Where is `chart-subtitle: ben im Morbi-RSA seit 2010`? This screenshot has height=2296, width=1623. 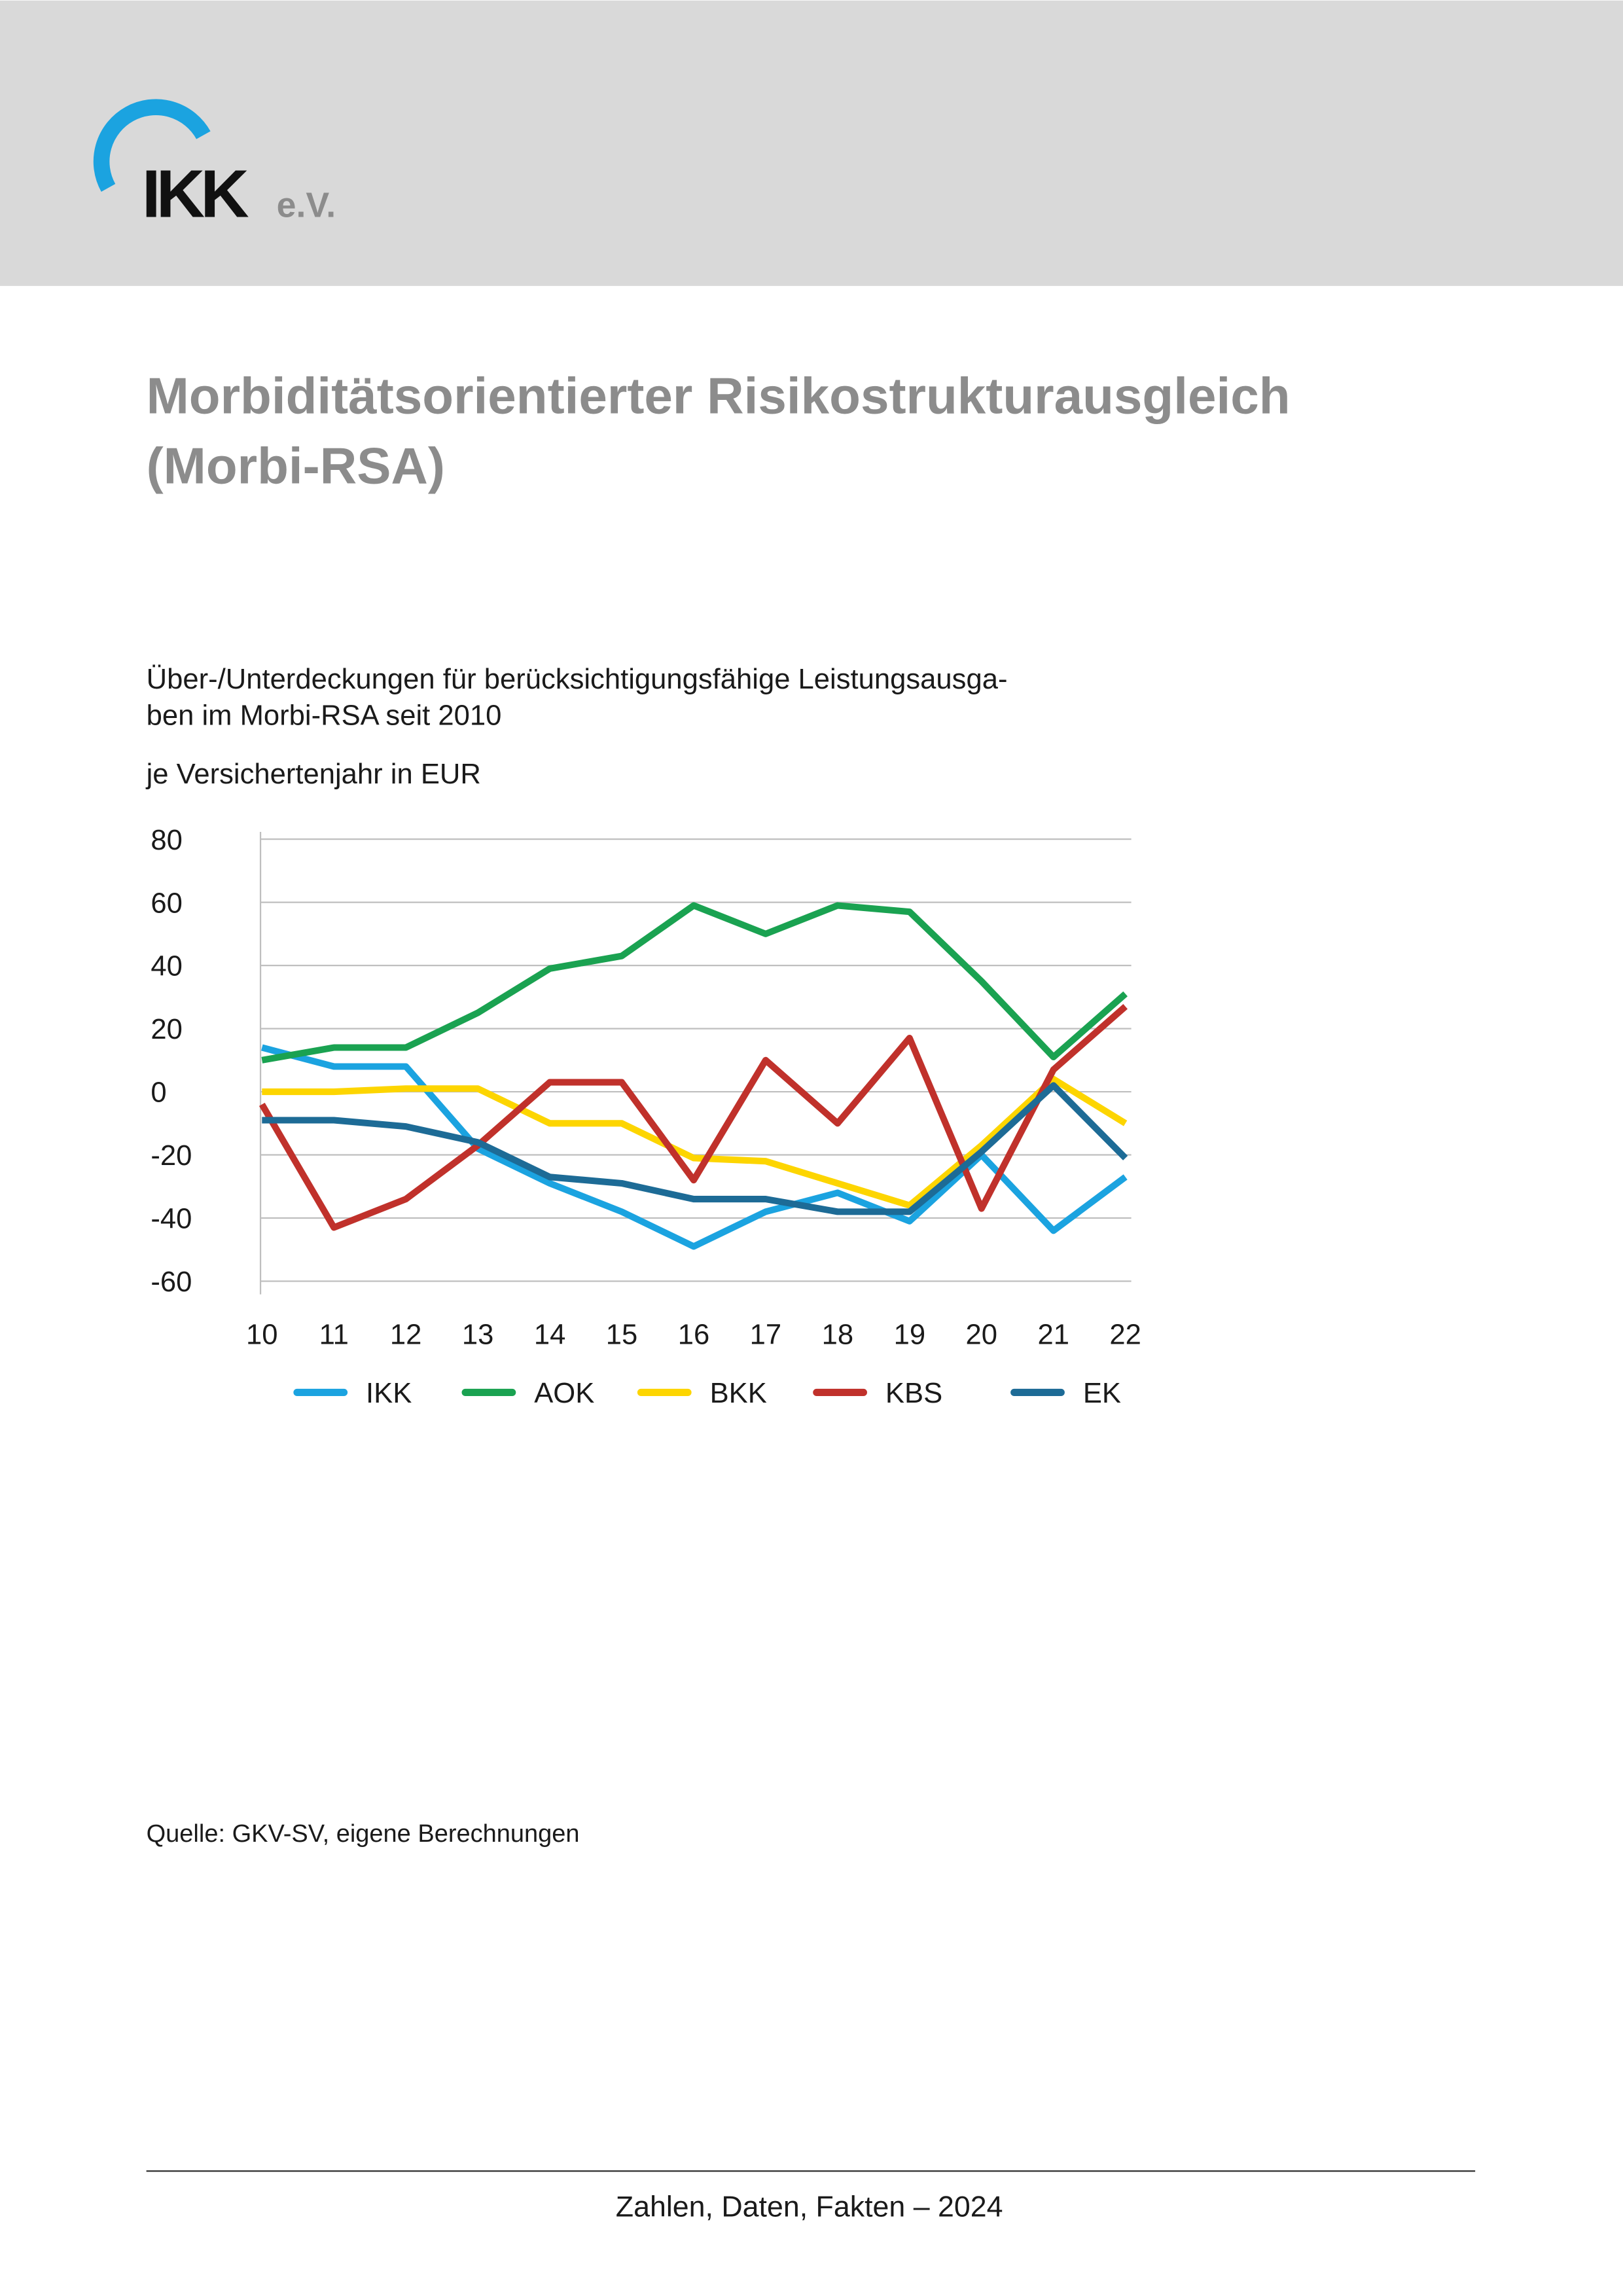 chart-subtitle: ben im Morbi-RSA seit 2010 is located at coordinates (324, 716).